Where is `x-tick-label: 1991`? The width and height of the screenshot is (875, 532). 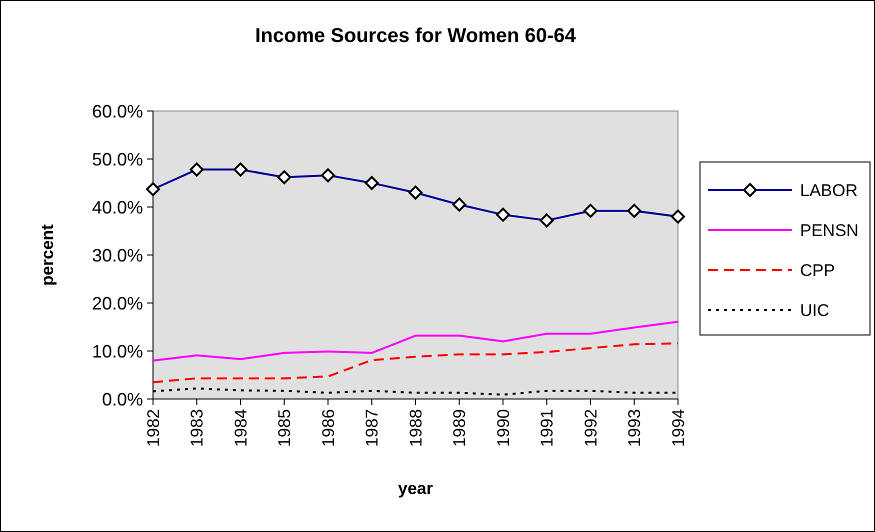
x-tick-label: 1991 is located at coordinates (547, 428).